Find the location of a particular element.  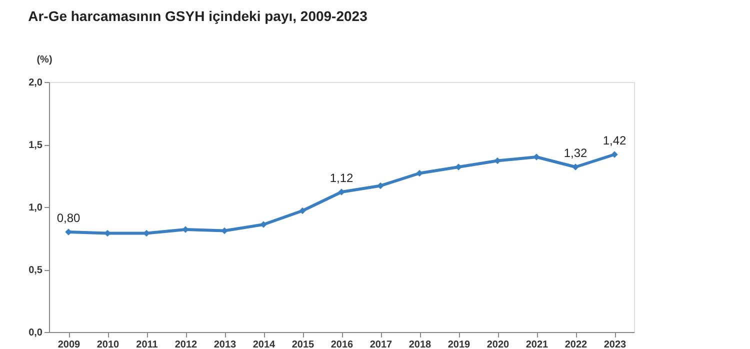

x-tick-label: 2010 is located at coordinates (108, 344).